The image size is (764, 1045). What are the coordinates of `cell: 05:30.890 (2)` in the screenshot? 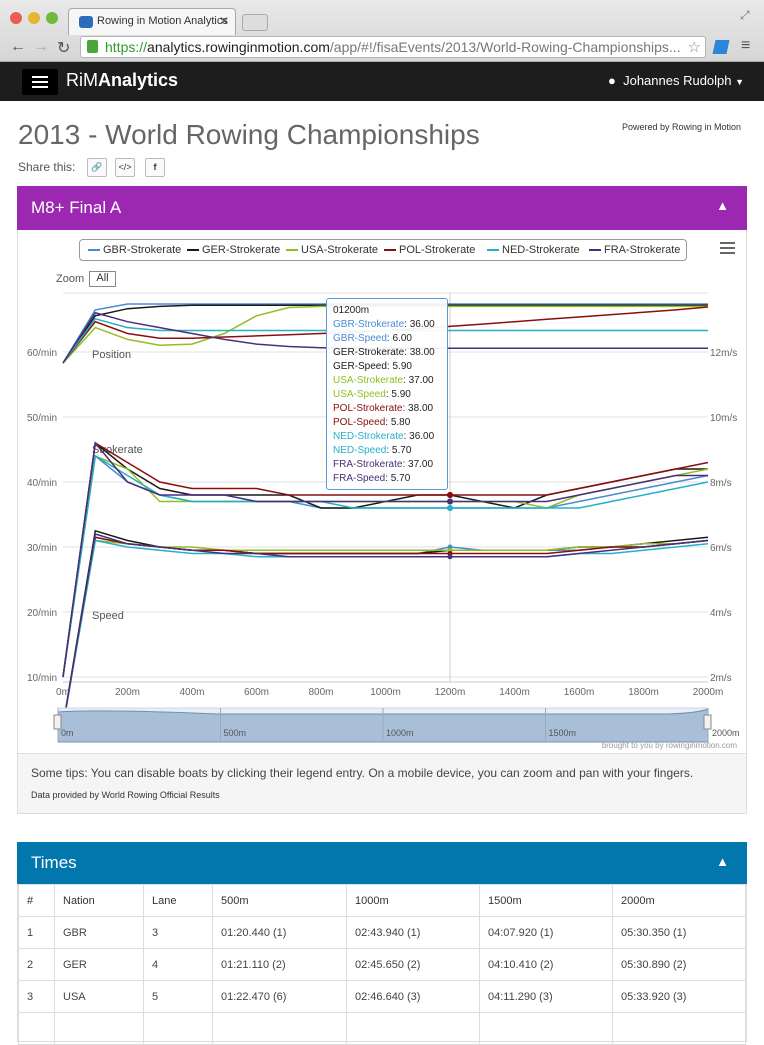 It's located at (679, 964).